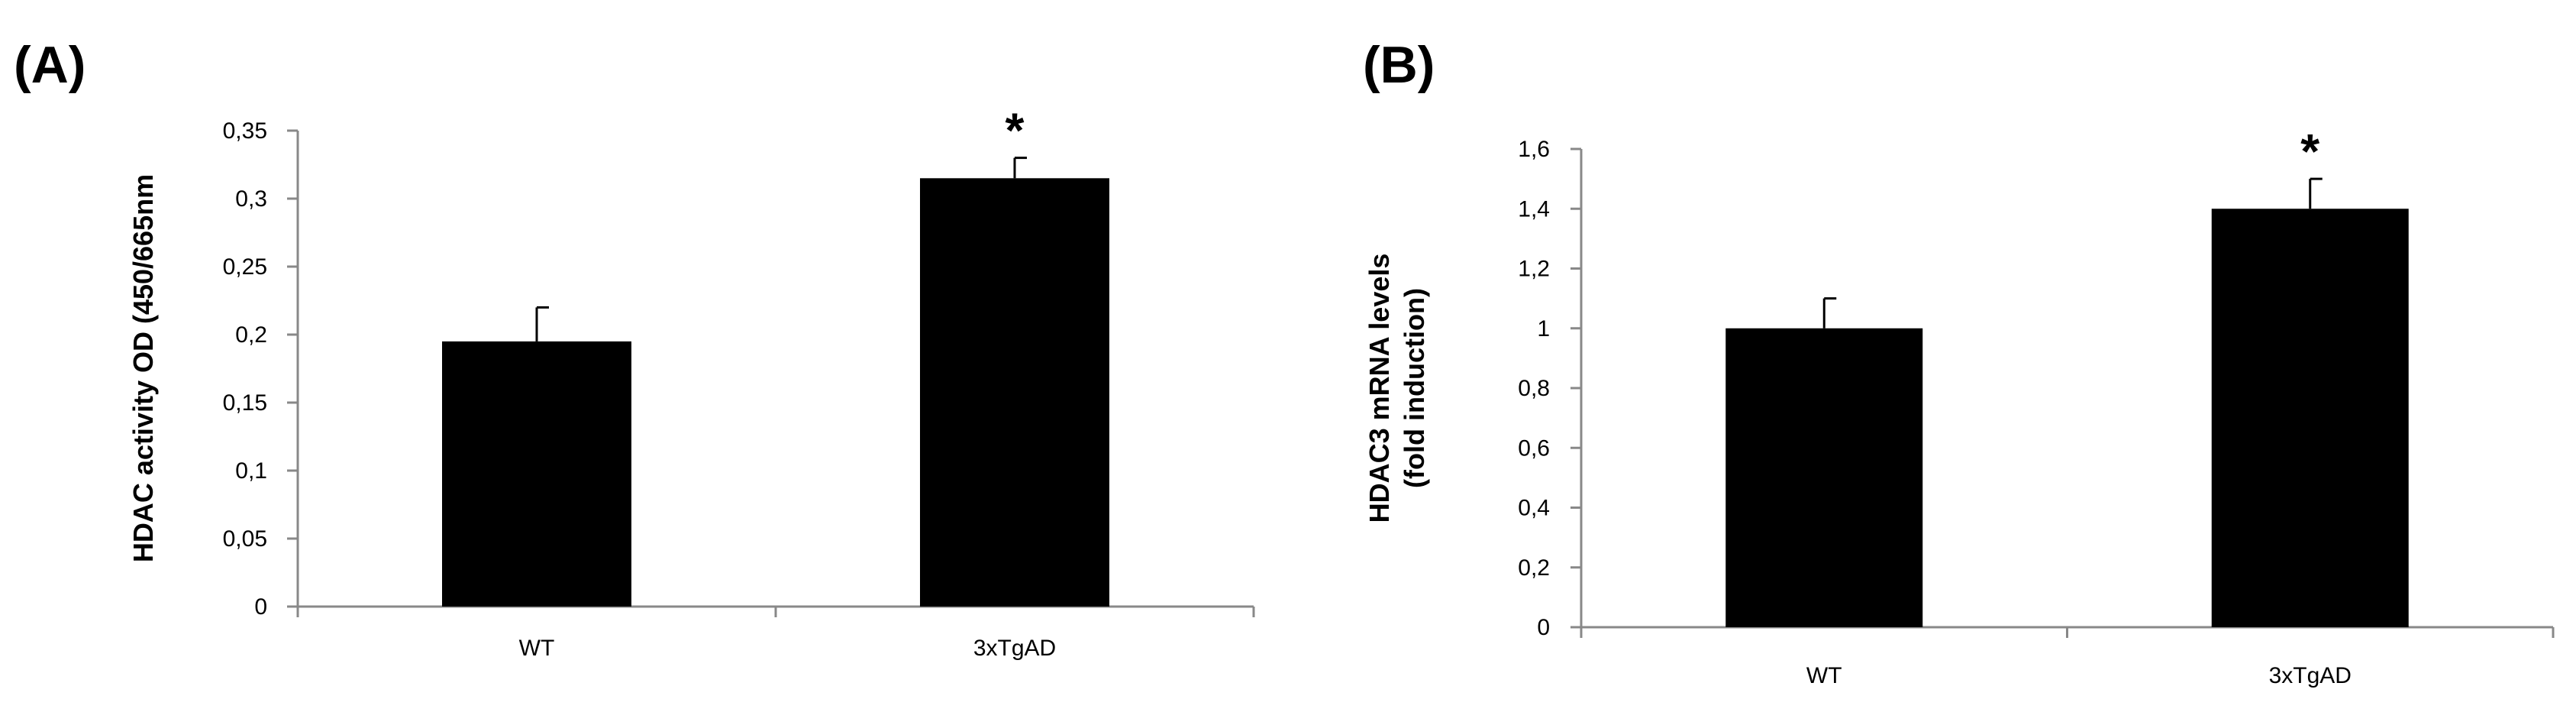  What do you see at coordinates (251, 471) in the screenshot?
I see `y-tick-label: 0,1` at bounding box center [251, 471].